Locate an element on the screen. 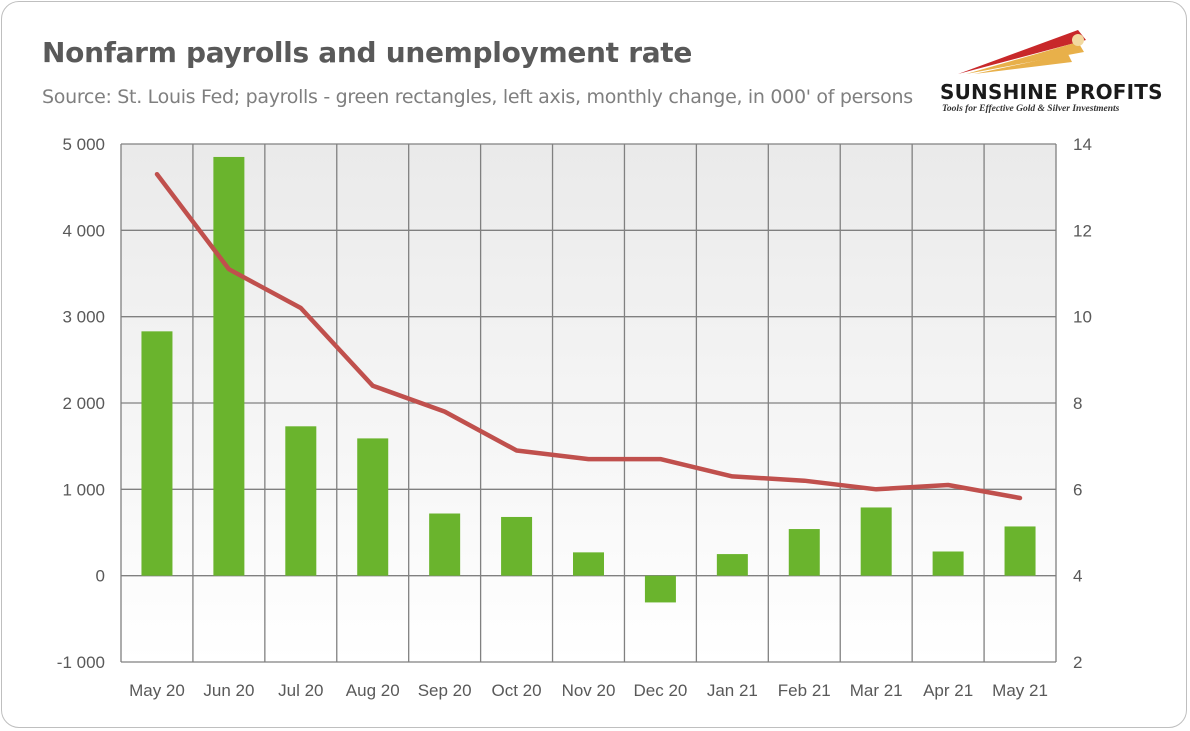 The height and width of the screenshot is (731, 1190). x-axis-tick-label: Jul 20 is located at coordinates (300, 690).